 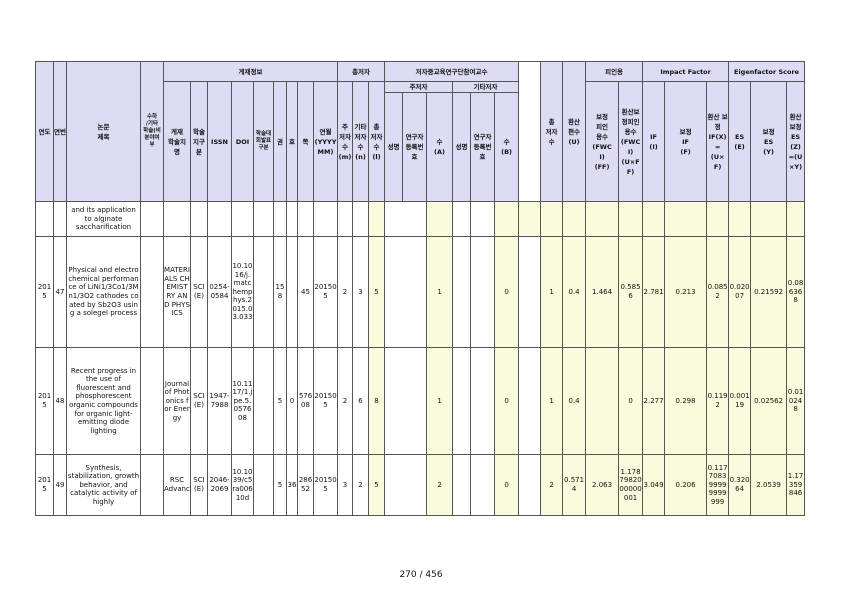 What do you see at coordinates (219, 141) in the screenshot?
I see `header-issn: ISSN` at bounding box center [219, 141].